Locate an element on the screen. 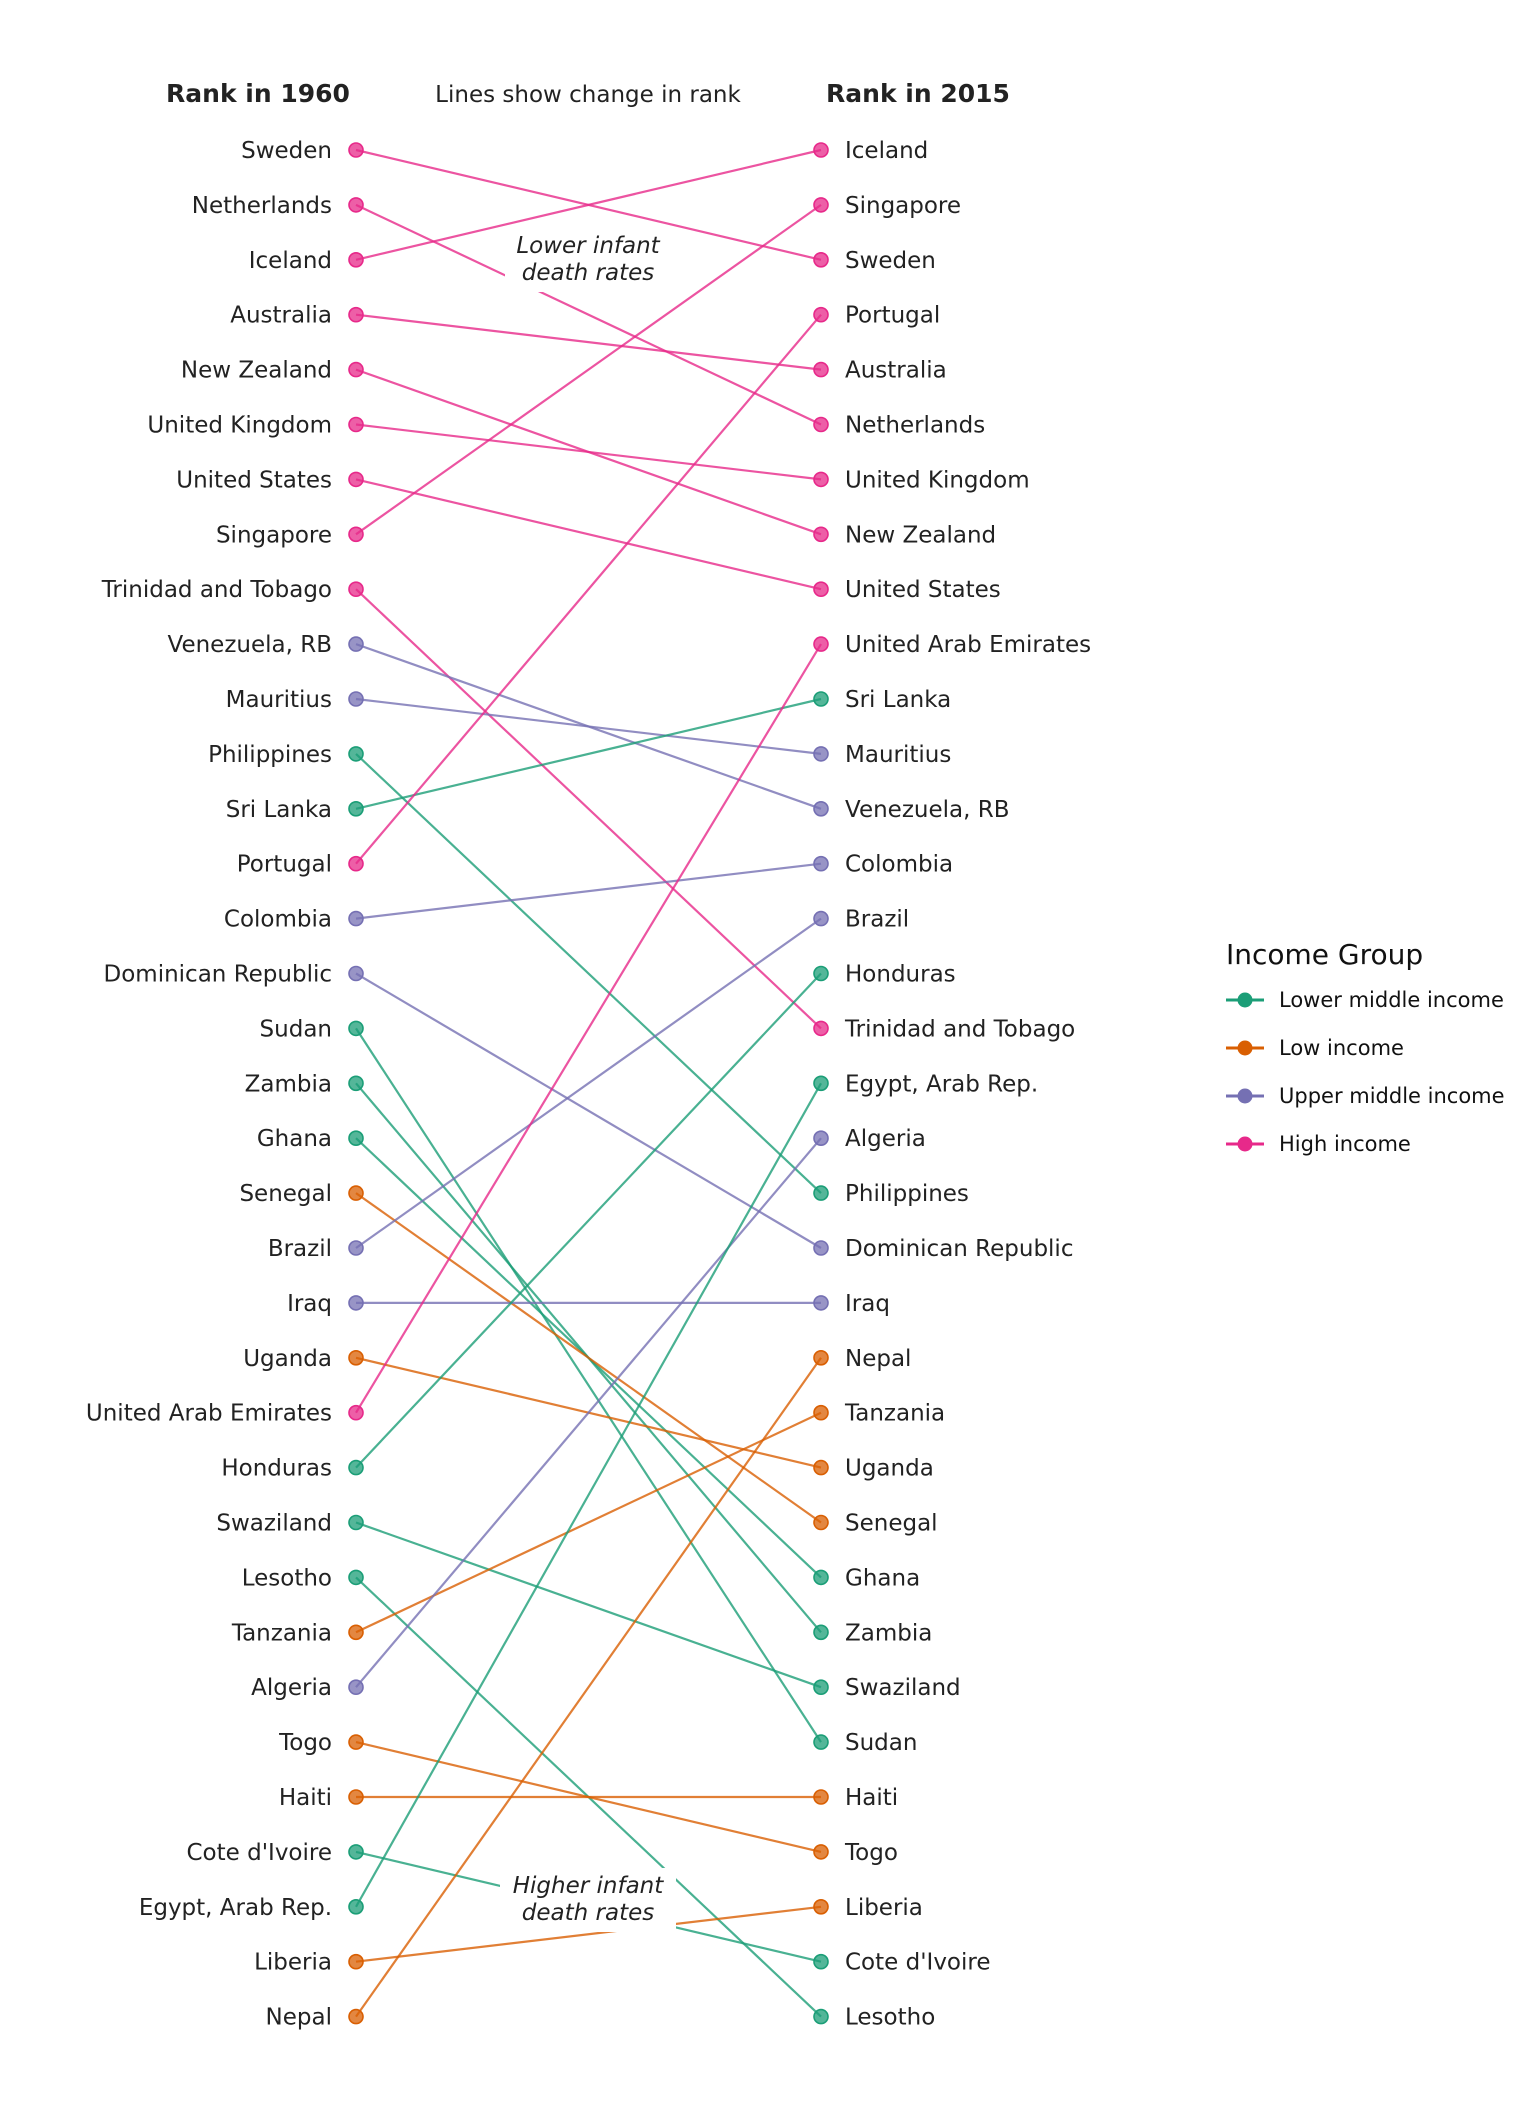 This screenshot has width=1536, height=2112. label-1960: Philippines is located at coordinates (270, 755).